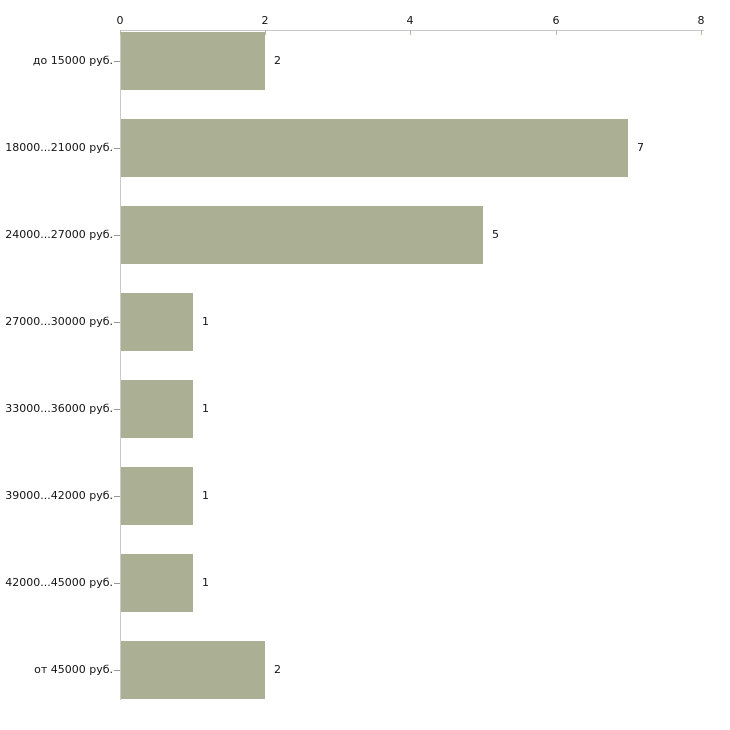  Describe the element at coordinates (265, 20) in the screenshot. I see `x-axis-tick-label: 2` at that location.